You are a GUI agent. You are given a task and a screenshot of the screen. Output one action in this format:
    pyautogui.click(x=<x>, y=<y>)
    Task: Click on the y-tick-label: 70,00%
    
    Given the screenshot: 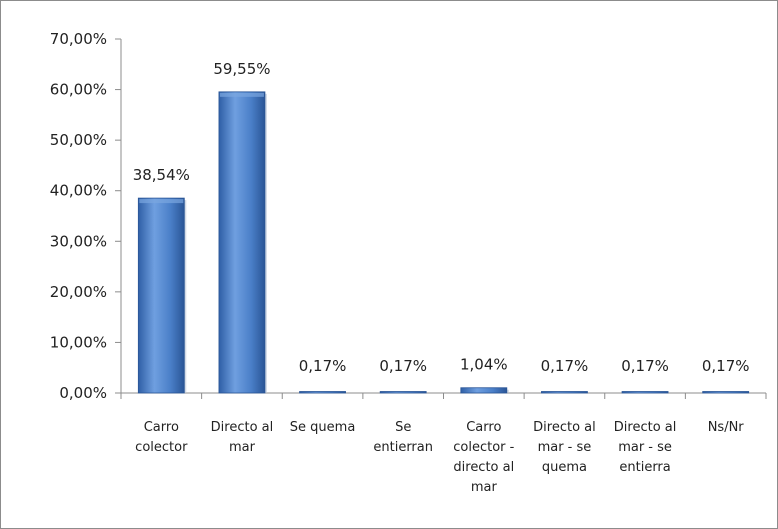 What is the action you would take?
    pyautogui.click(x=78, y=39)
    